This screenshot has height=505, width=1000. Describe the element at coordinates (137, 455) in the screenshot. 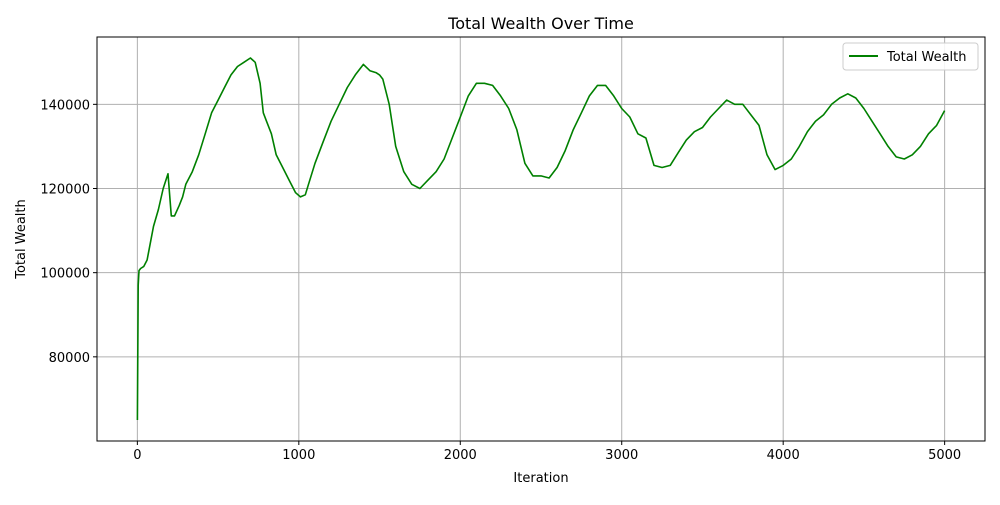

I see `x-tick-label: 0` at that location.